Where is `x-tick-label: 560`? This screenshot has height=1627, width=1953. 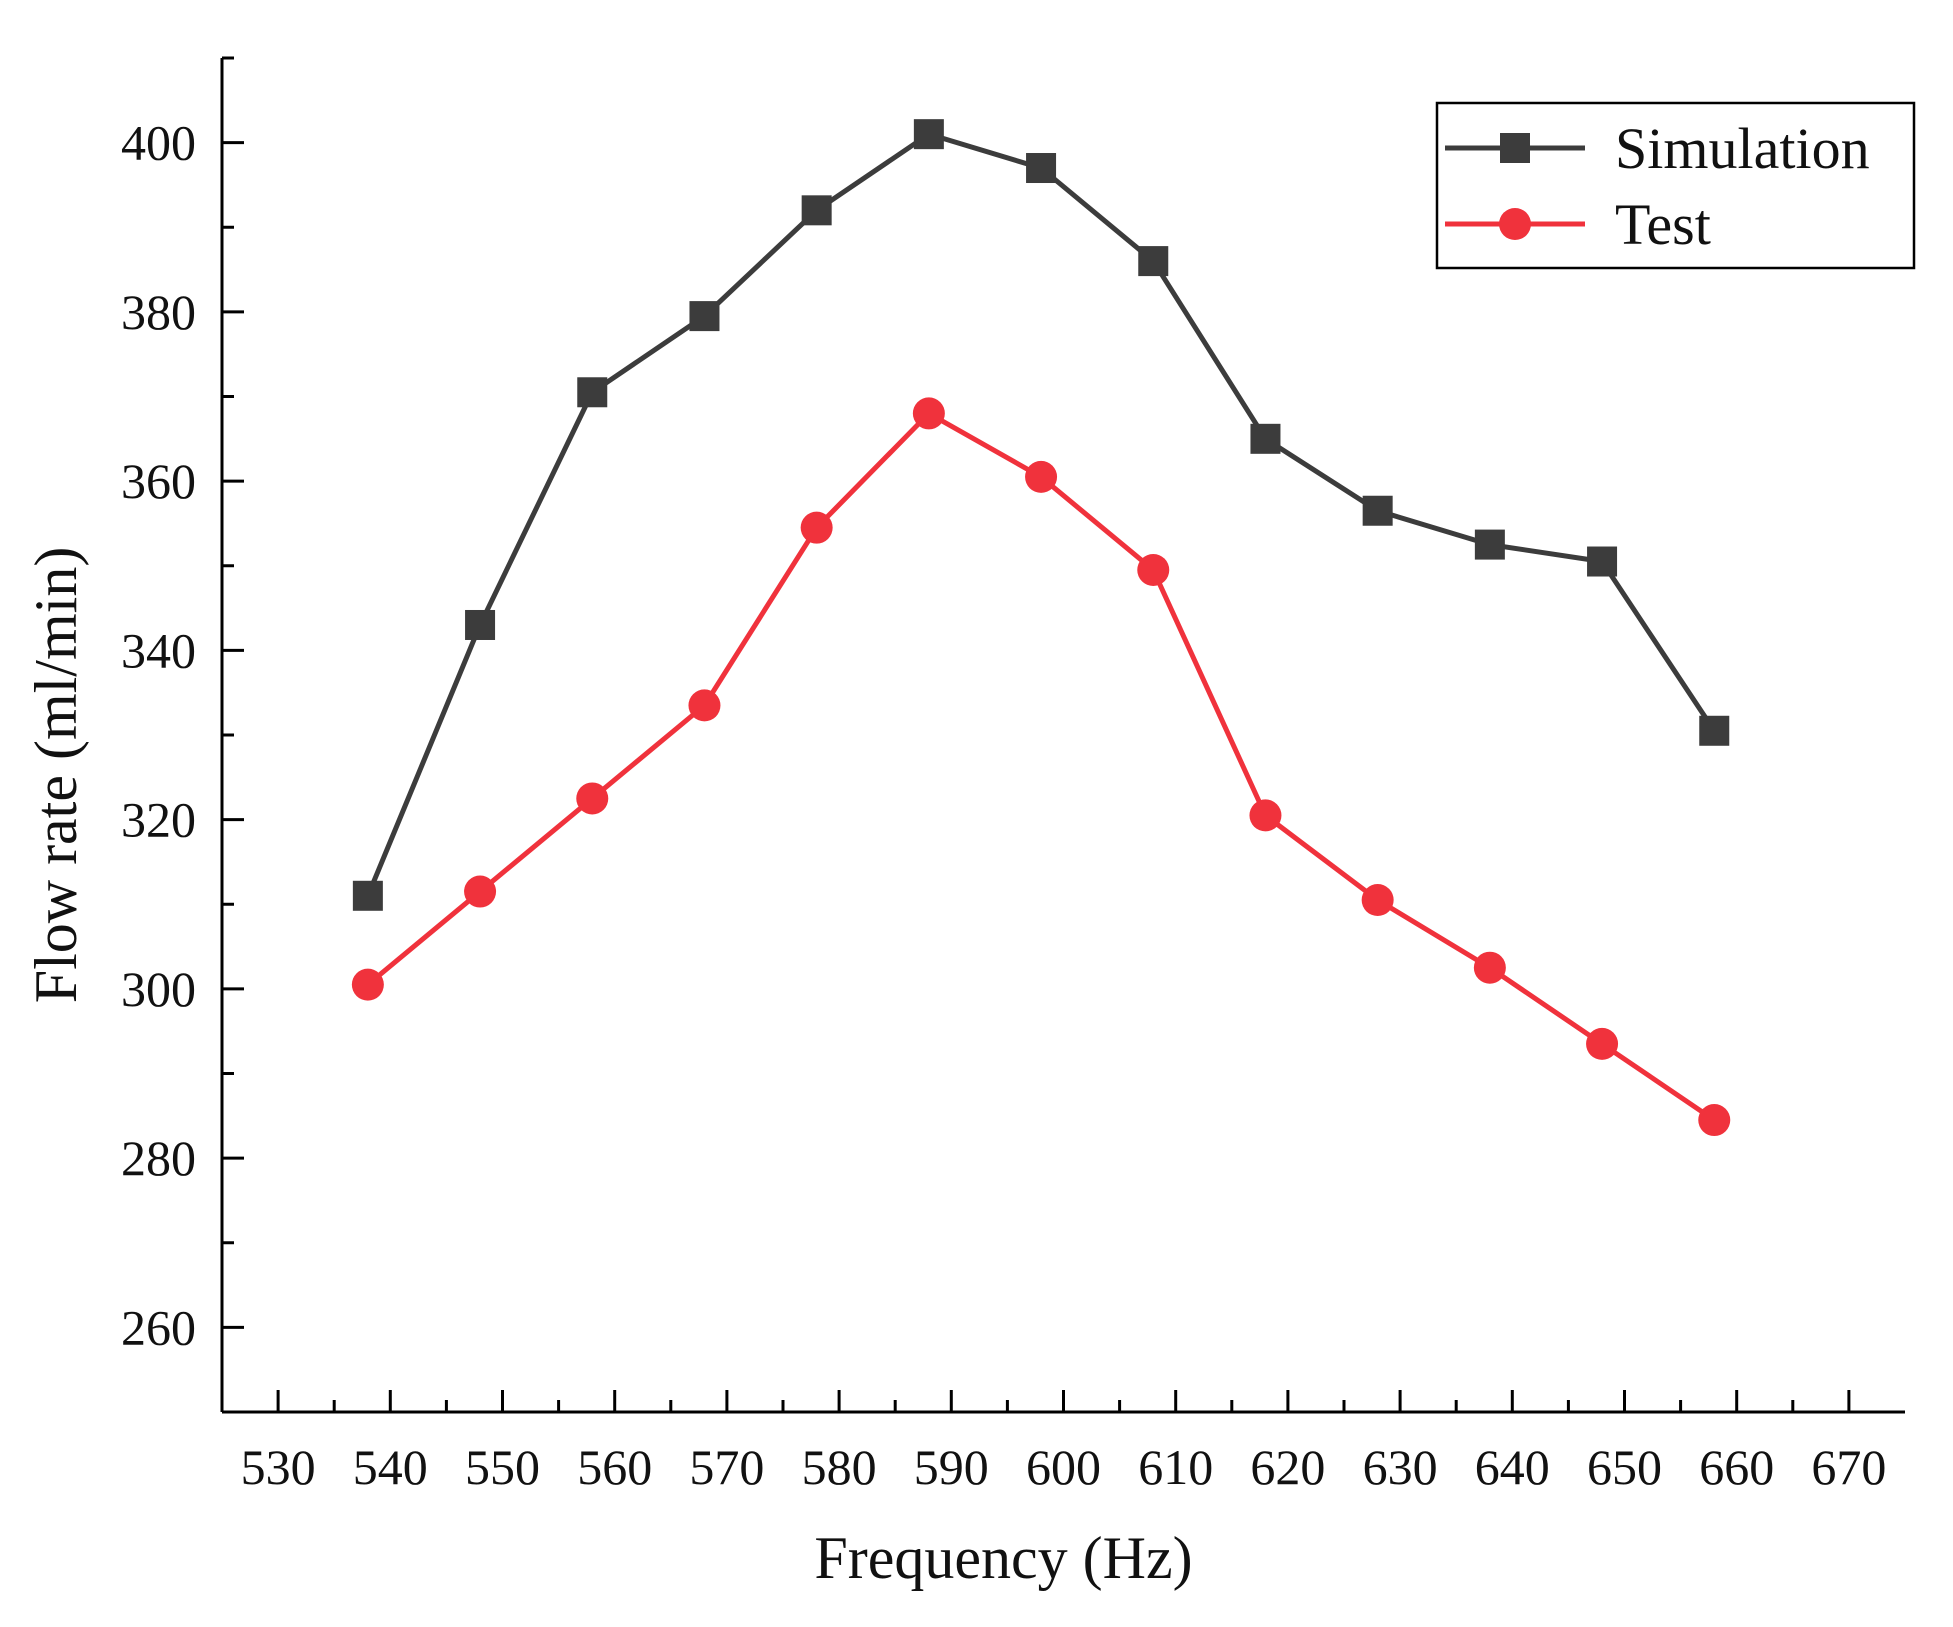 x-tick-label: 560 is located at coordinates (614, 1467).